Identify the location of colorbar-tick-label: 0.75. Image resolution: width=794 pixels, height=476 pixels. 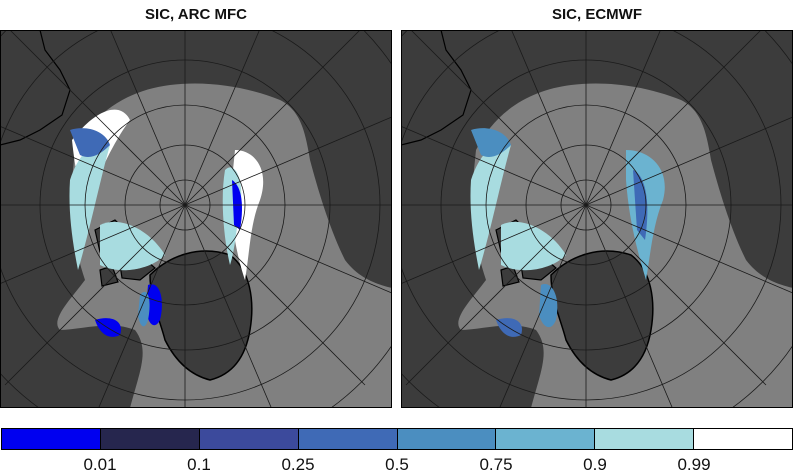
(496, 464).